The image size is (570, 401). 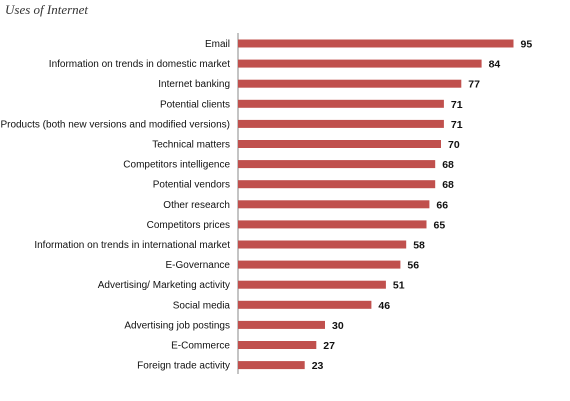 I want to click on category-label: Competitors prices, so click(x=188, y=225).